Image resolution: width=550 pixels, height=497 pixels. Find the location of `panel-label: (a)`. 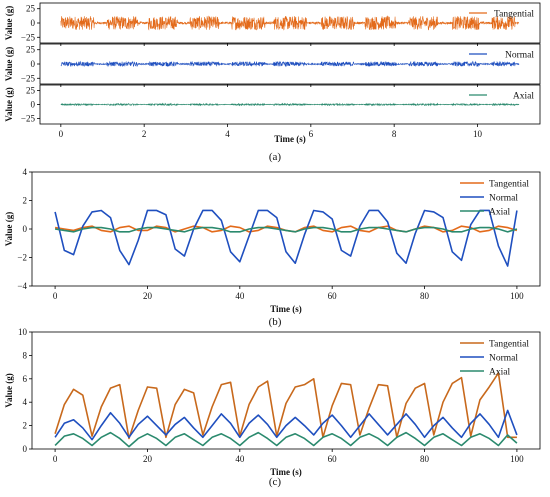

panel-label: (a) is located at coordinates (275, 157).